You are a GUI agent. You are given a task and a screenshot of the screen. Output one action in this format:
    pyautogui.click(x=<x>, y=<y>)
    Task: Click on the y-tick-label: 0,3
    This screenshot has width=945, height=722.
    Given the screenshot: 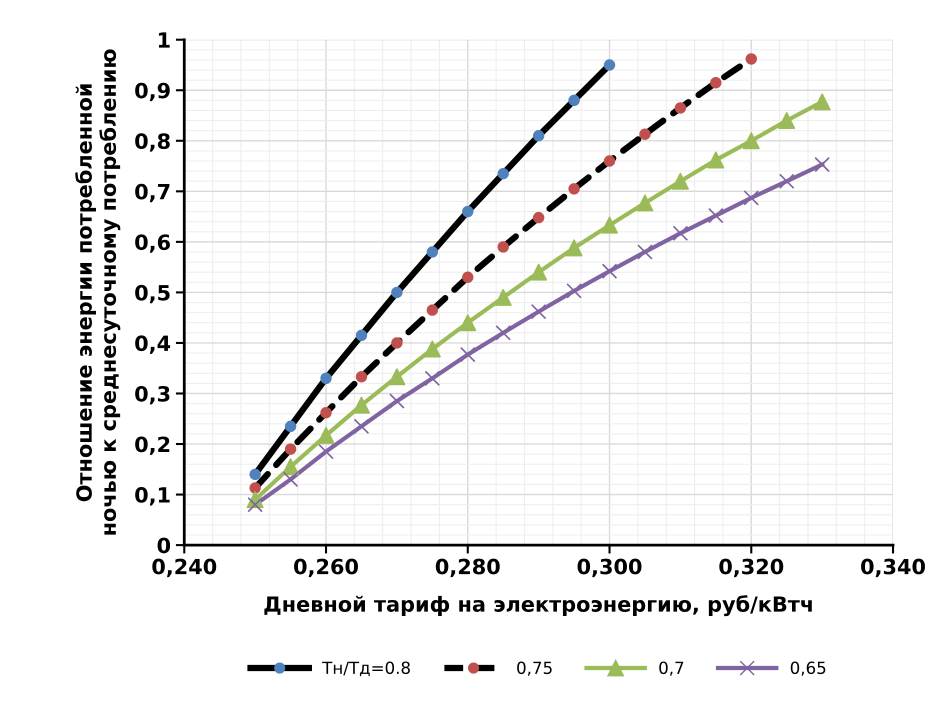 What is the action you would take?
    pyautogui.click(x=152, y=395)
    